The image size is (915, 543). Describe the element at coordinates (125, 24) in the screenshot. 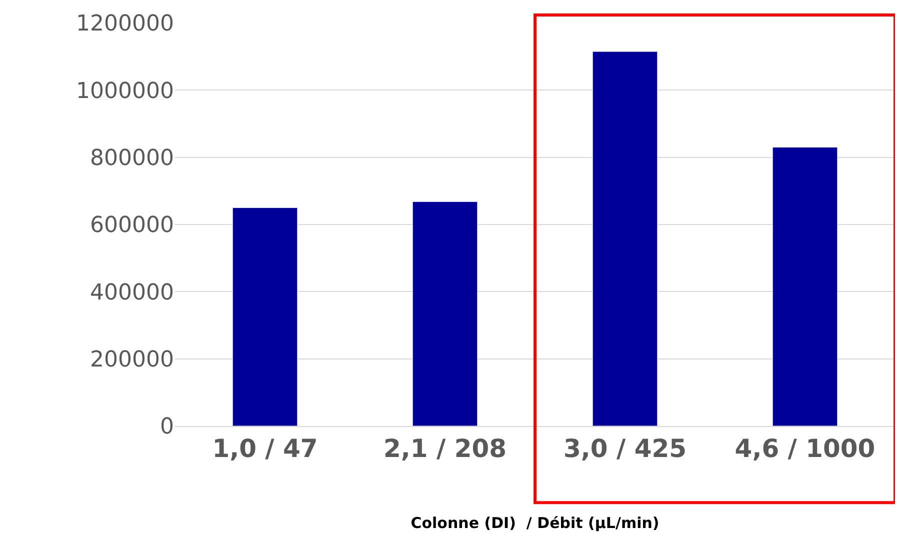

I see `y-tick-label: 1200000` at that location.